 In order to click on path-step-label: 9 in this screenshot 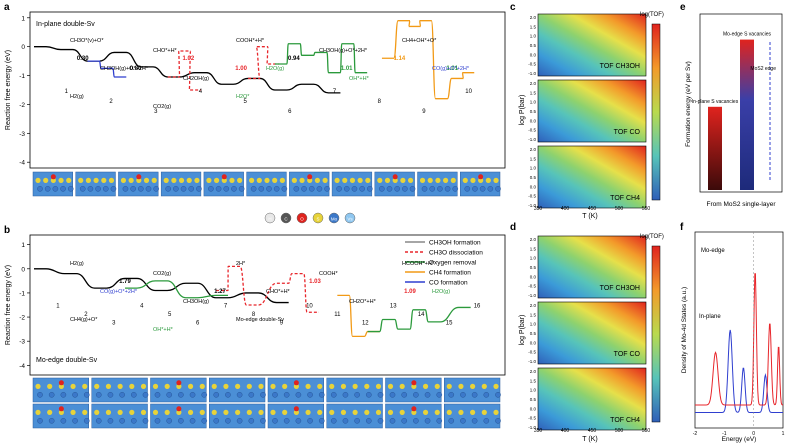, I will do `click(282, 323)`.